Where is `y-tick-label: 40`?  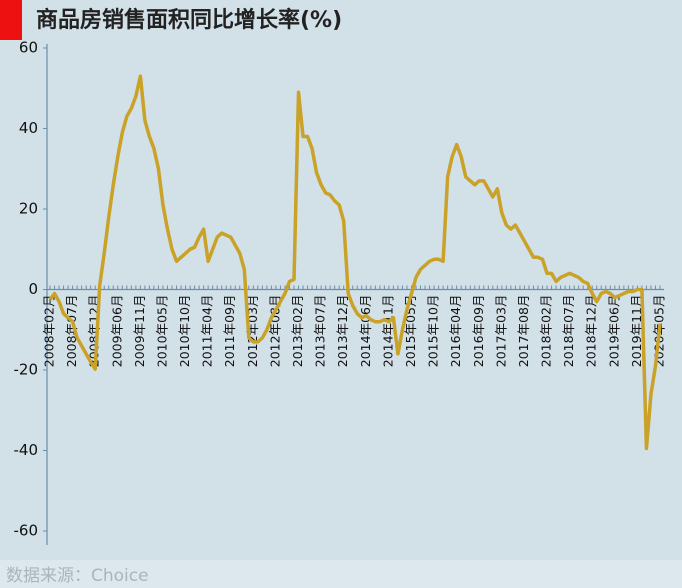 y-tick-label: 40 is located at coordinates (28, 128).